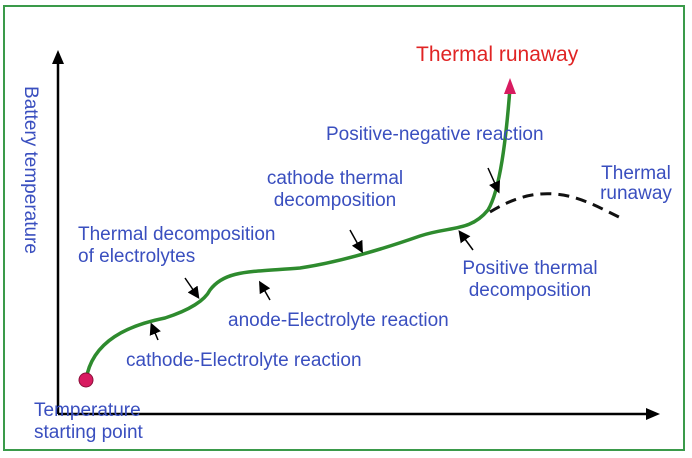  I want to click on positive-thermal-decomposition-label: Positive thermal decomposition, so click(530, 280).